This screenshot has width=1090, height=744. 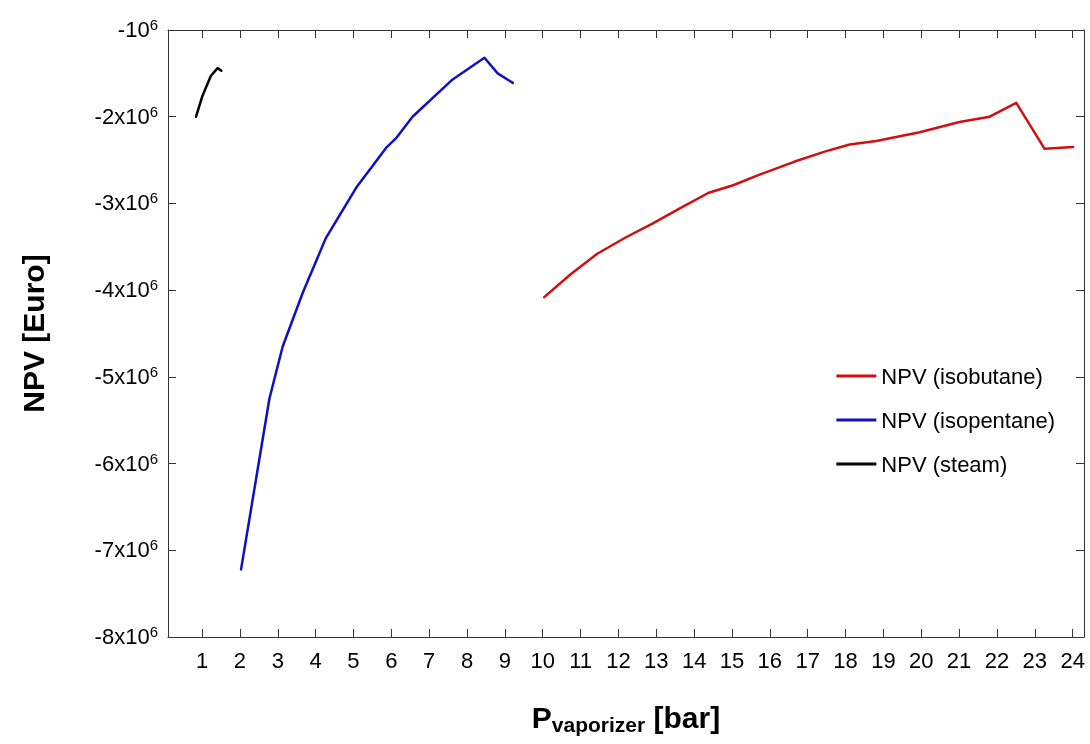 I want to click on legend-label: NPV (isopentane), so click(x=968, y=420).